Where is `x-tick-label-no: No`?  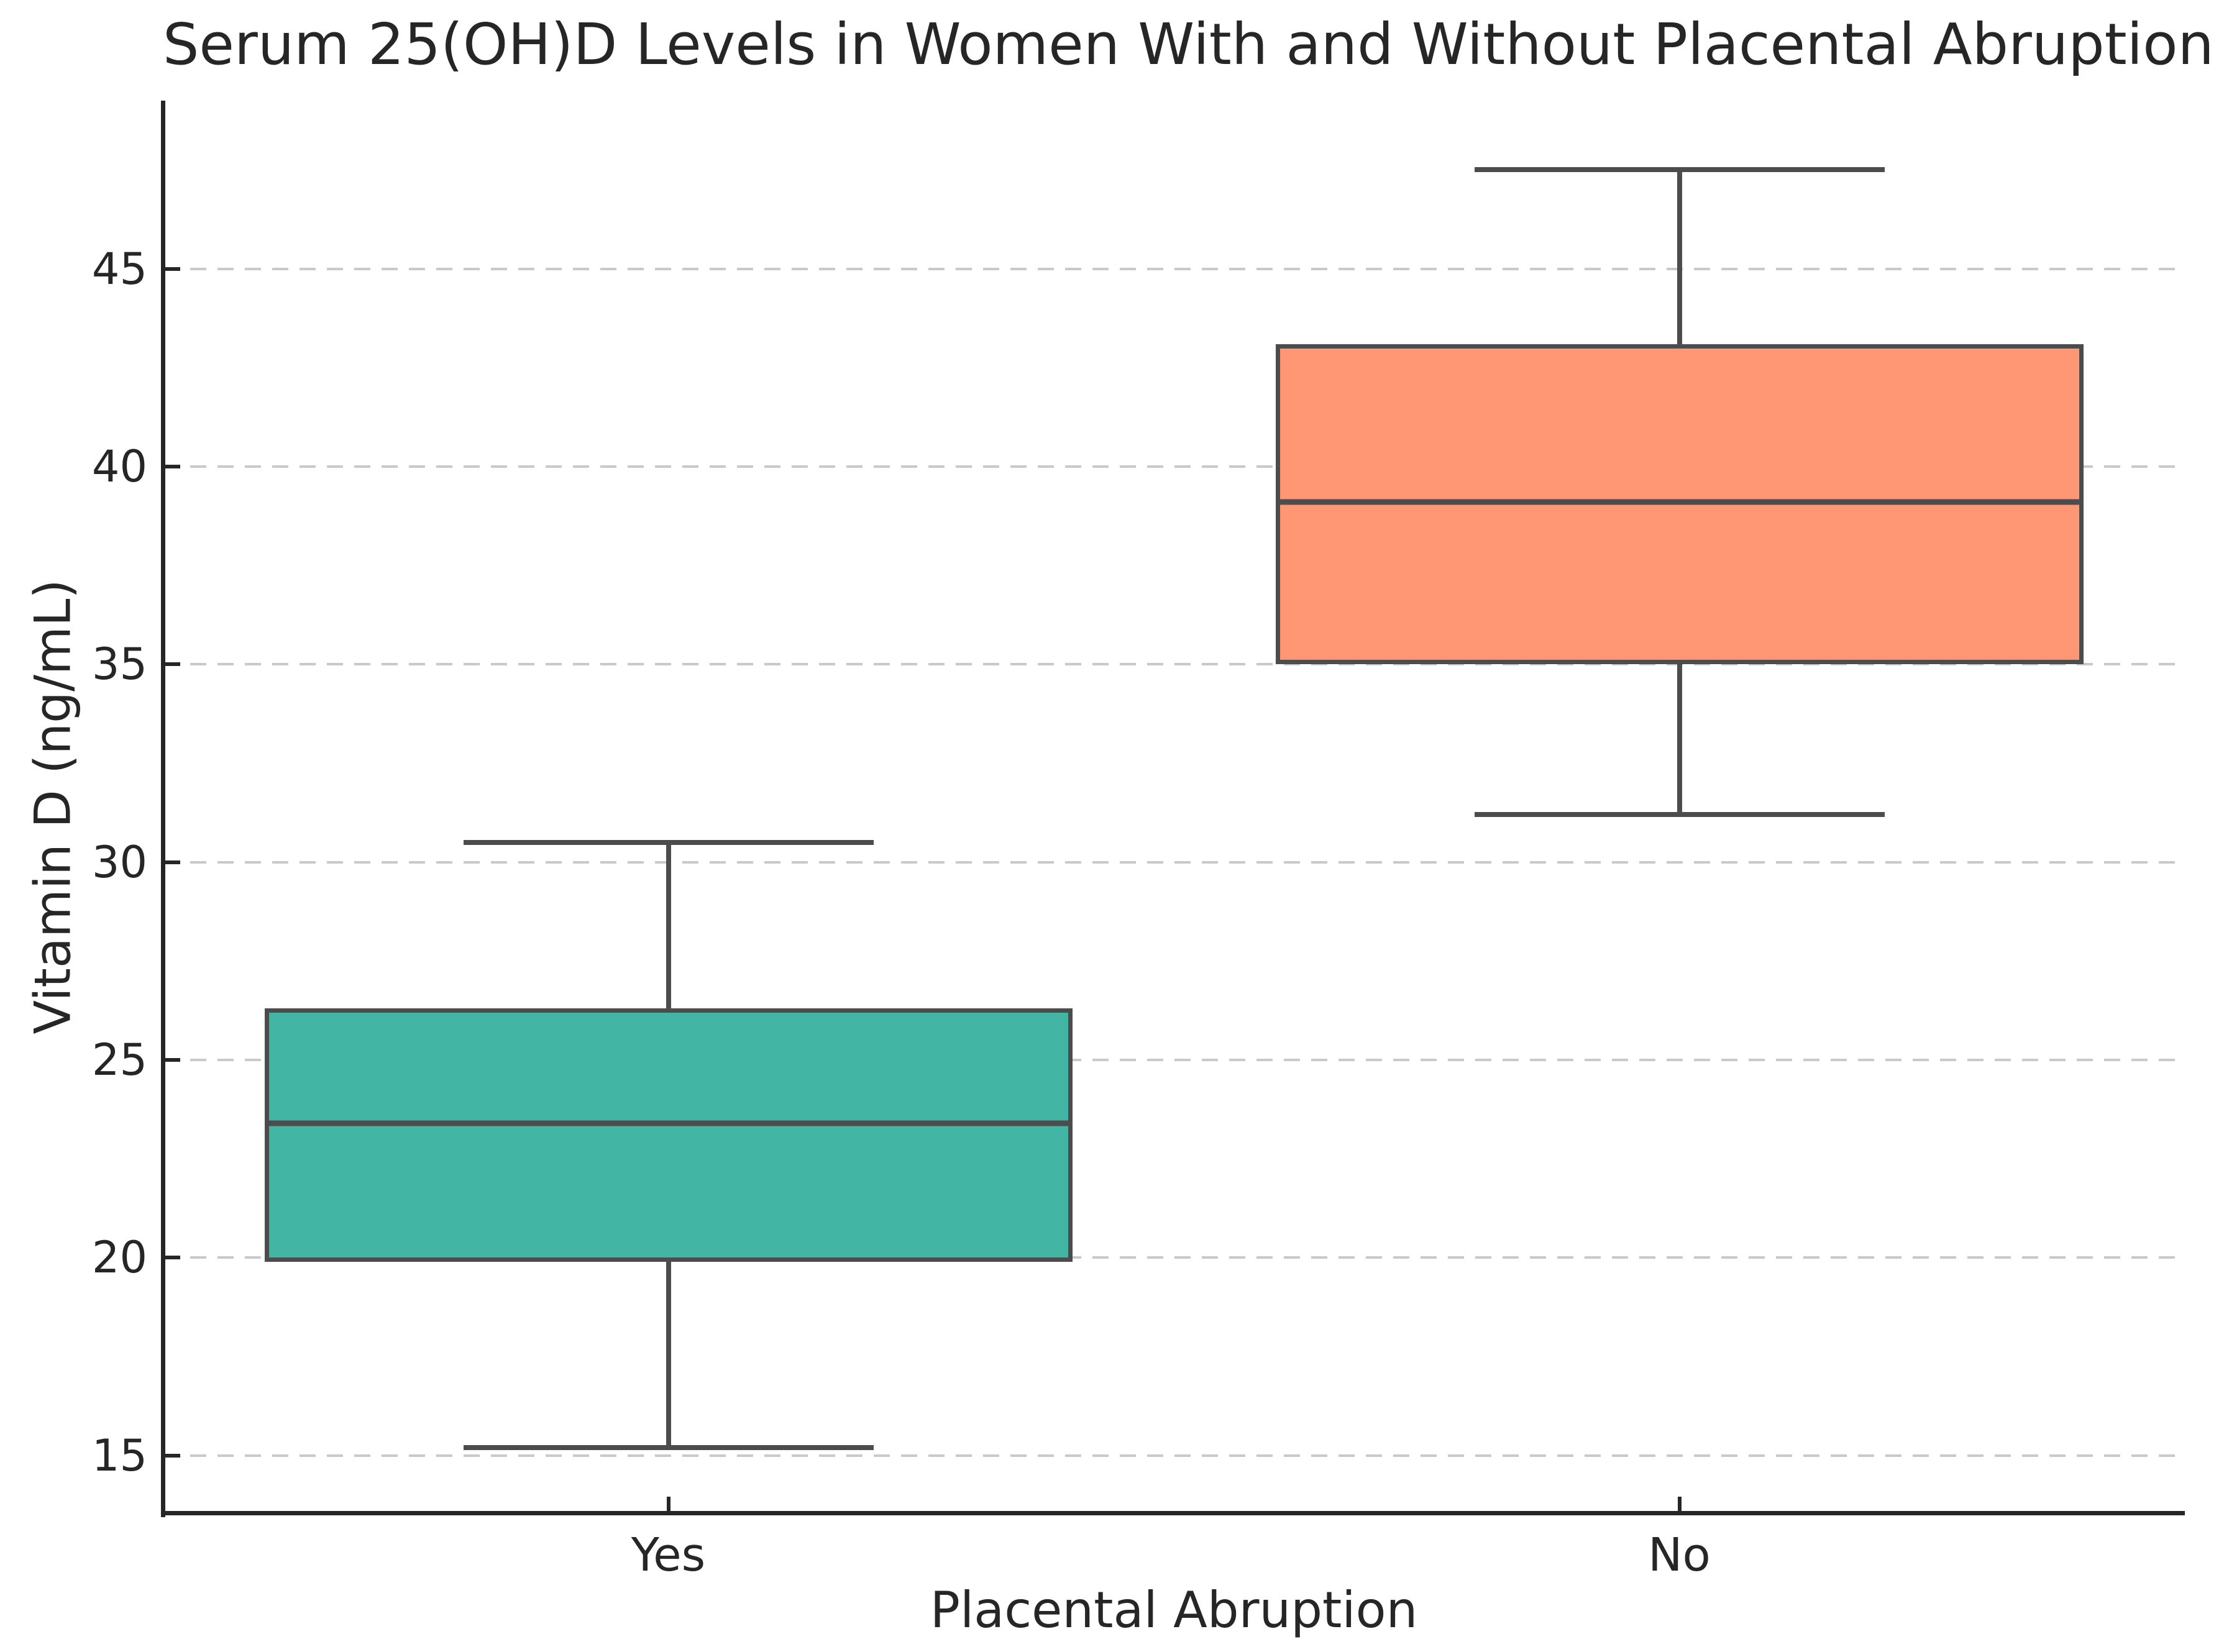
x-tick-label-no: No is located at coordinates (1679, 1555).